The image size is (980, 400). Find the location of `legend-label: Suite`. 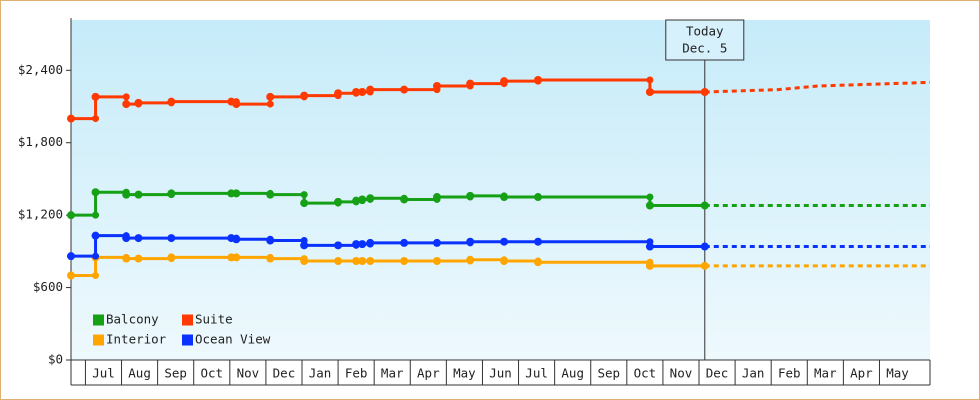

legend-label: Suite is located at coordinates (214, 319).